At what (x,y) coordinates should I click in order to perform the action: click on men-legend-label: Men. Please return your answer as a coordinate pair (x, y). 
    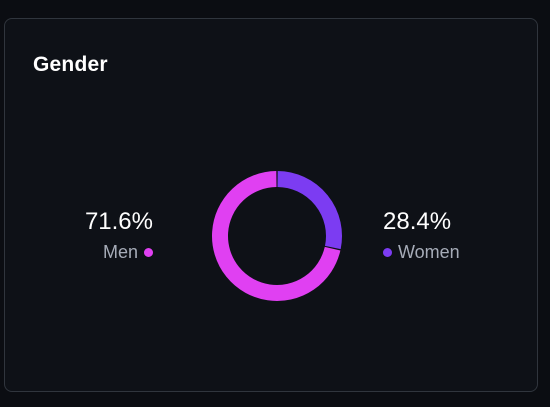
    Looking at the image, I should click on (120, 252).